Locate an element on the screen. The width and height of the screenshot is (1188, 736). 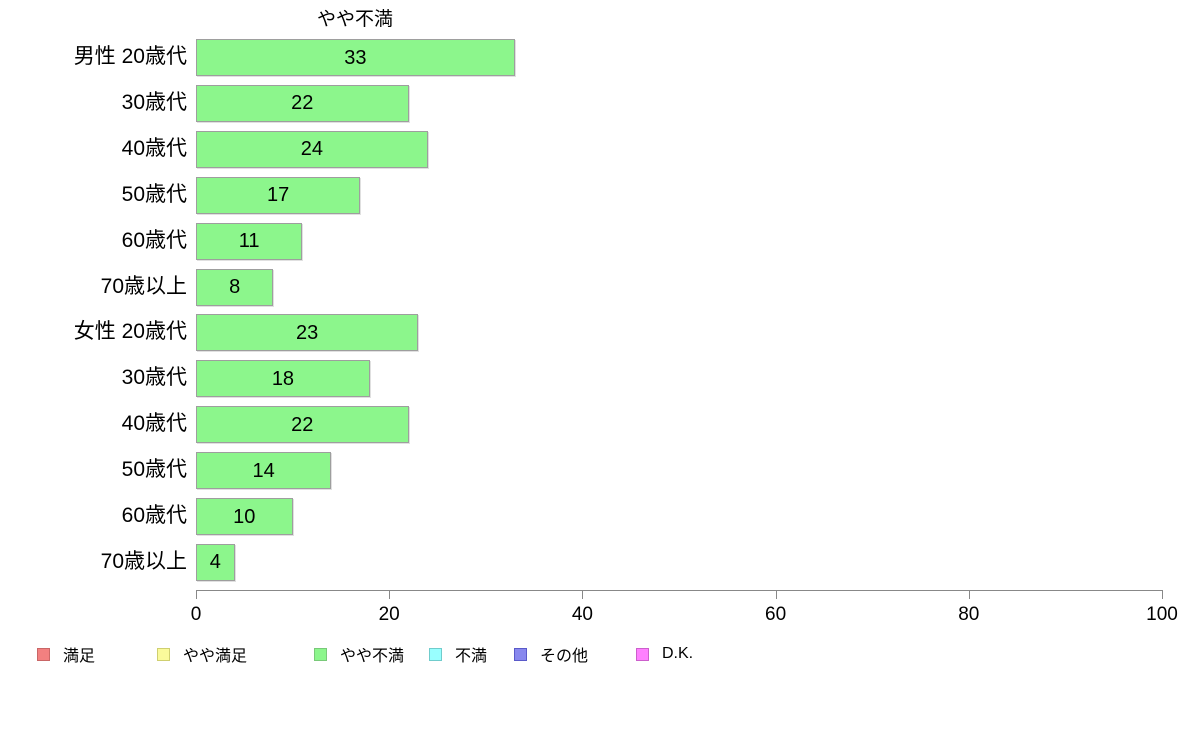
x-axis-tick-label: 40 is located at coordinates (582, 614).